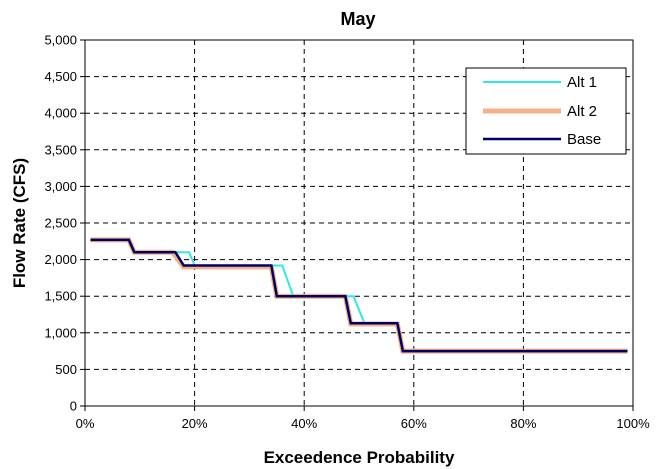 This screenshot has width=669, height=469. Describe the element at coordinates (582, 111) in the screenshot. I see `legend-label-alt-2: Alt 2` at that location.